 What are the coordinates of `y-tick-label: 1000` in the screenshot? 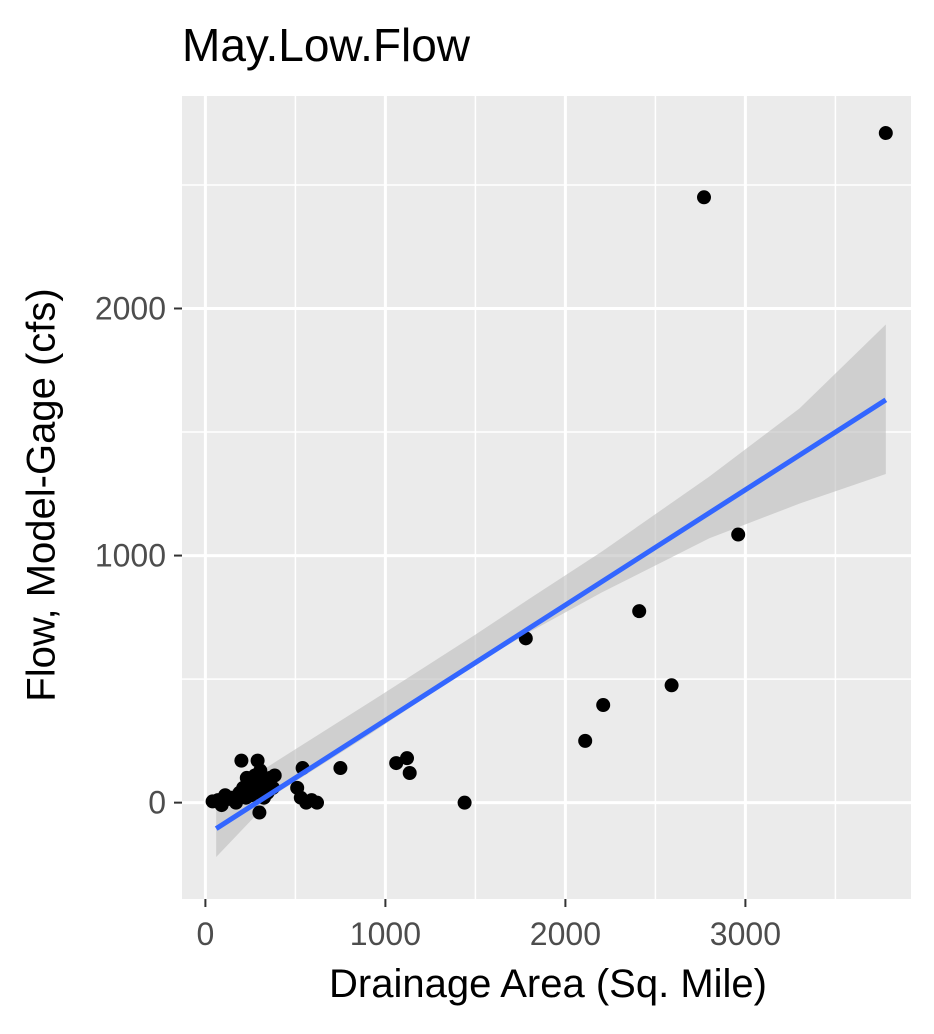 It's located at (130, 556).